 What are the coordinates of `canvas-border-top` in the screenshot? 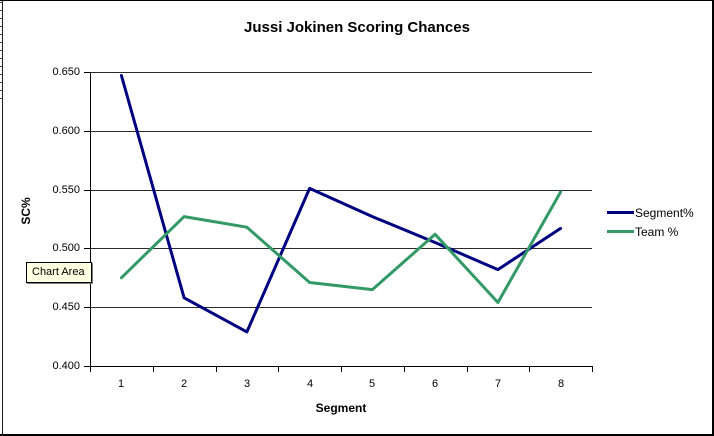 It's located at (357, 0).